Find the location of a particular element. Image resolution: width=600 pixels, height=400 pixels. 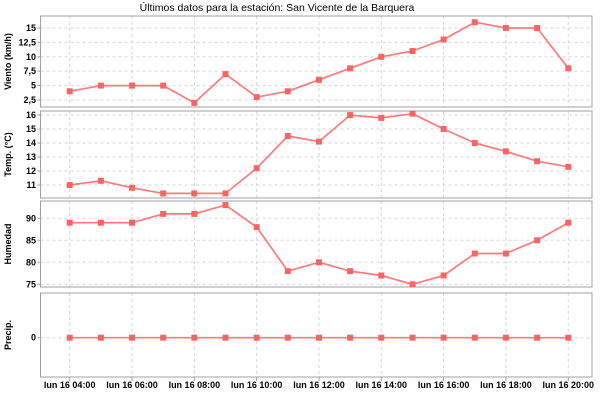

y-tick-label: 15 is located at coordinates (31, 129).